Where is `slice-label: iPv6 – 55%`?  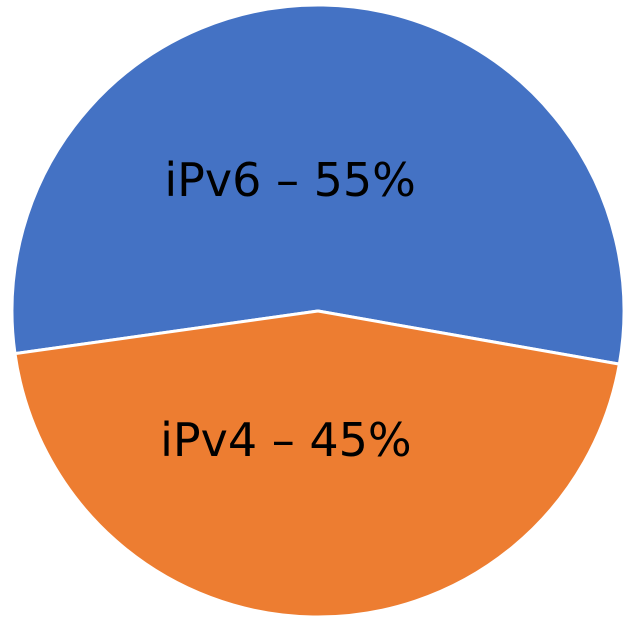 slice-label: iPv6 – 55% is located at coordinates (290, 180).